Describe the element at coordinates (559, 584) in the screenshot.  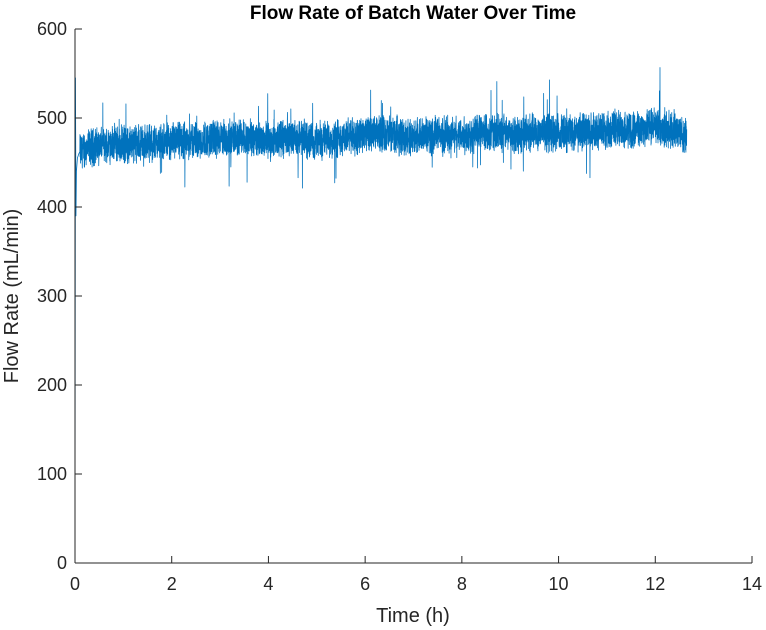
I see `x-tick-label: 10` at that location.